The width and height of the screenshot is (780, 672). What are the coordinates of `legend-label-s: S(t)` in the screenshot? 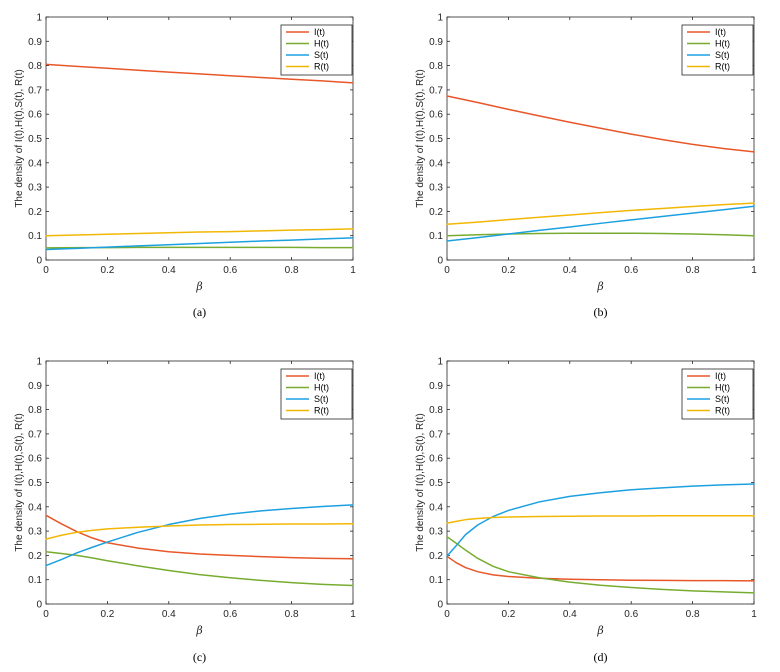 It's located at (722, 399).